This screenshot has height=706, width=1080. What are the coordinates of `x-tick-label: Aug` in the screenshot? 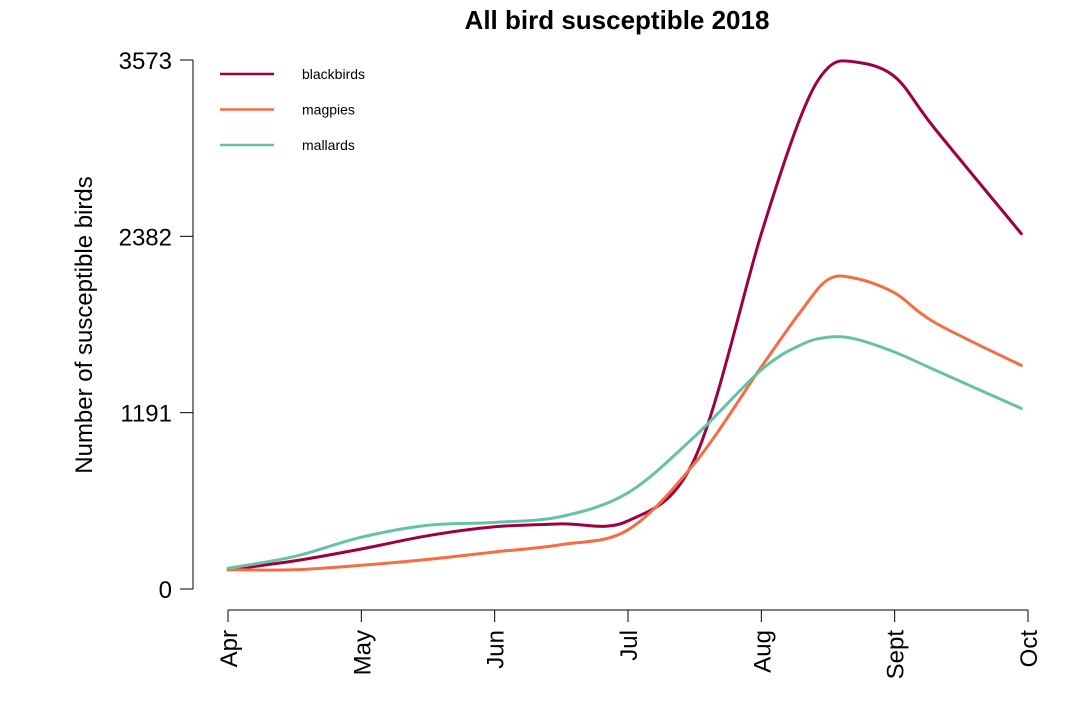 It's located at (762, 651).